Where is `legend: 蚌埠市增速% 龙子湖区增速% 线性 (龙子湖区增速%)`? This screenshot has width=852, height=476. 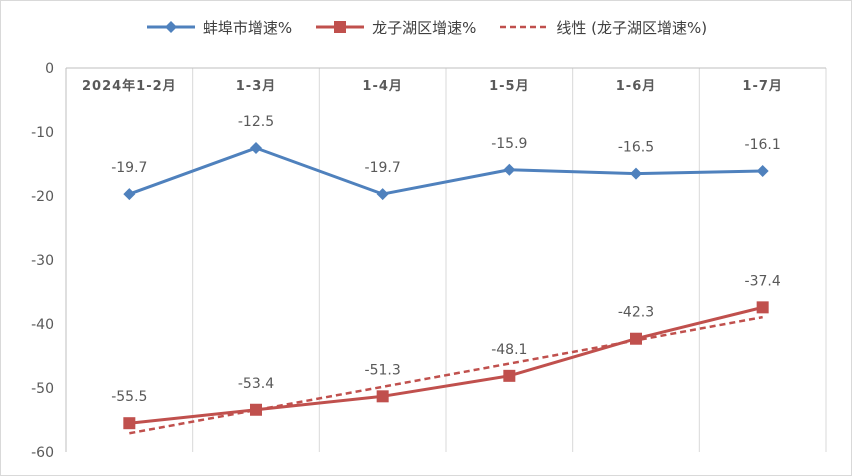
legend: 蚌埠市增速% 龙子湖区增速% 线性 (龙子湖区增速%) is located at coordinates (426, 27).